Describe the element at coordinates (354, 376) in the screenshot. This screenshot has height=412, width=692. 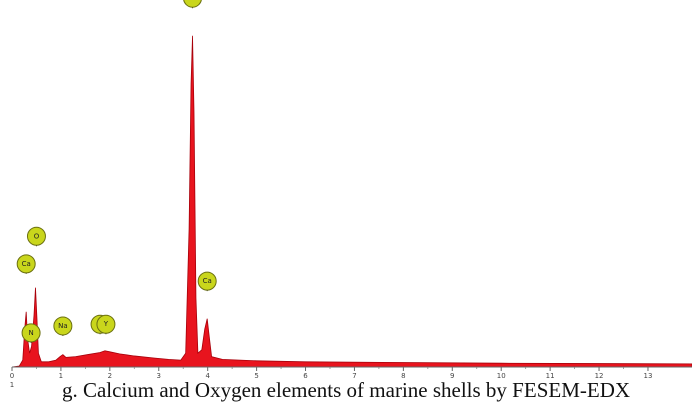
I see `x-tick-label: 7` at that location.